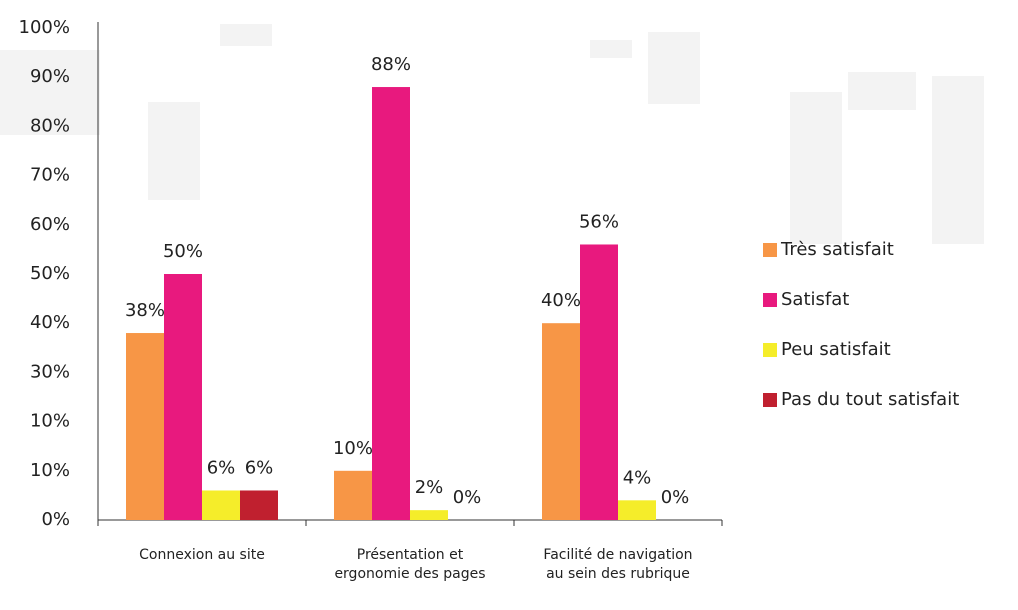 The height and width of the screenshot is (610, 1018). What do you see at coordinates (836, 349) in the screenshot?
I see `legend-label: Peu satisfait` at bounding box center [836, 349].